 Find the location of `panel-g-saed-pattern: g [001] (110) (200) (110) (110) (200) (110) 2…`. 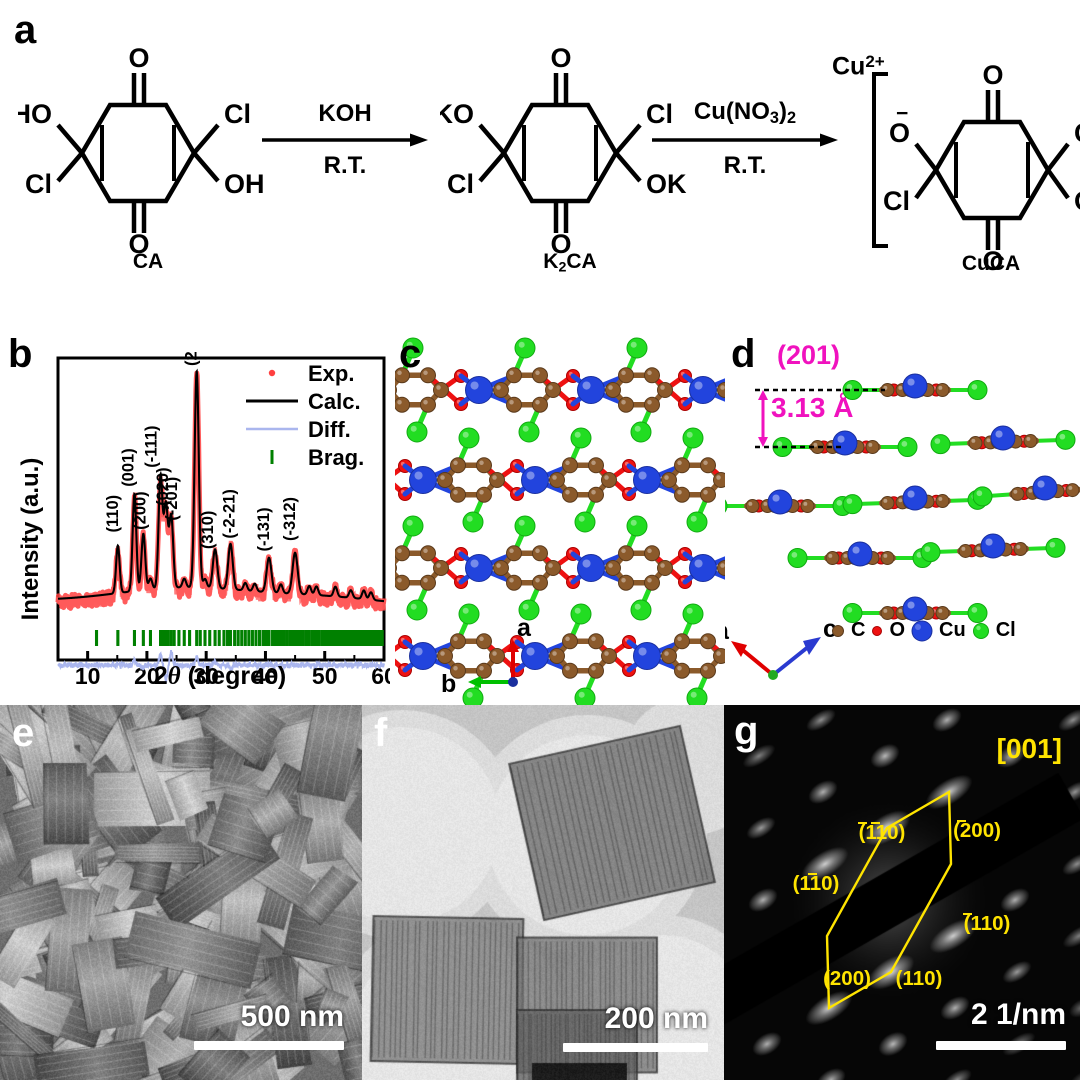

panel-g-saed-pattern: g [001] (110) (200) (110) (110) (200) (110) 2… is located at coordinates (902, 892).